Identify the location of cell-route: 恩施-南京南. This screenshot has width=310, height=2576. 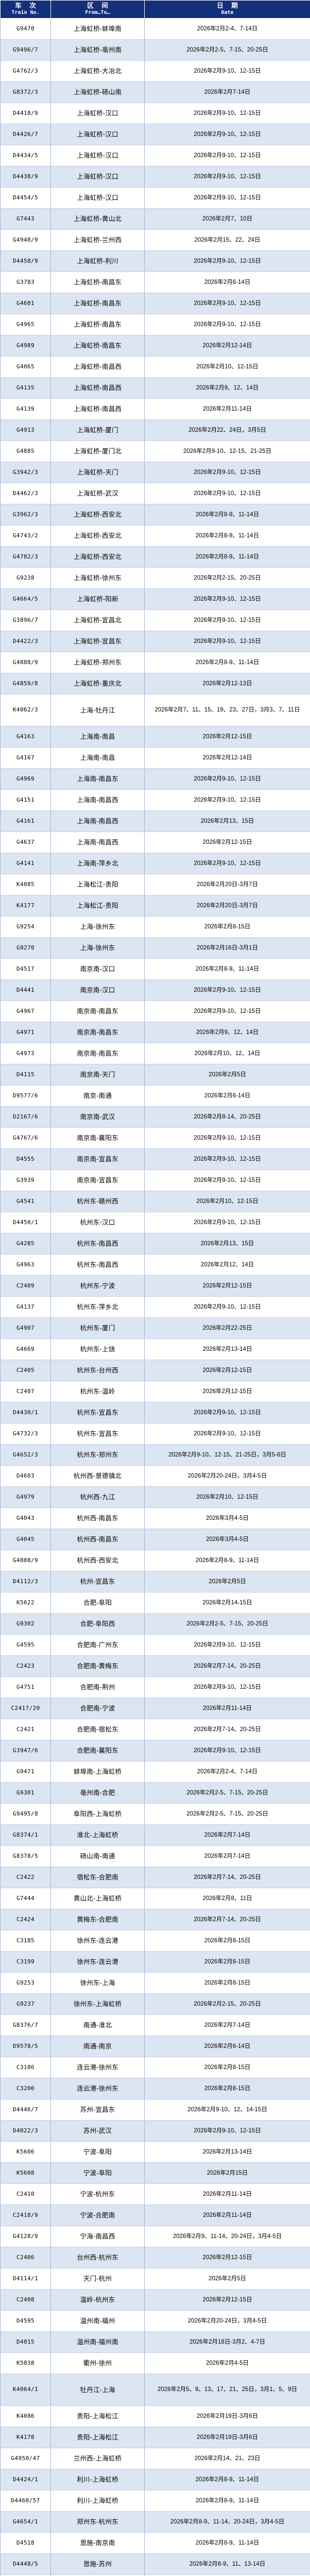
(98, 2543).